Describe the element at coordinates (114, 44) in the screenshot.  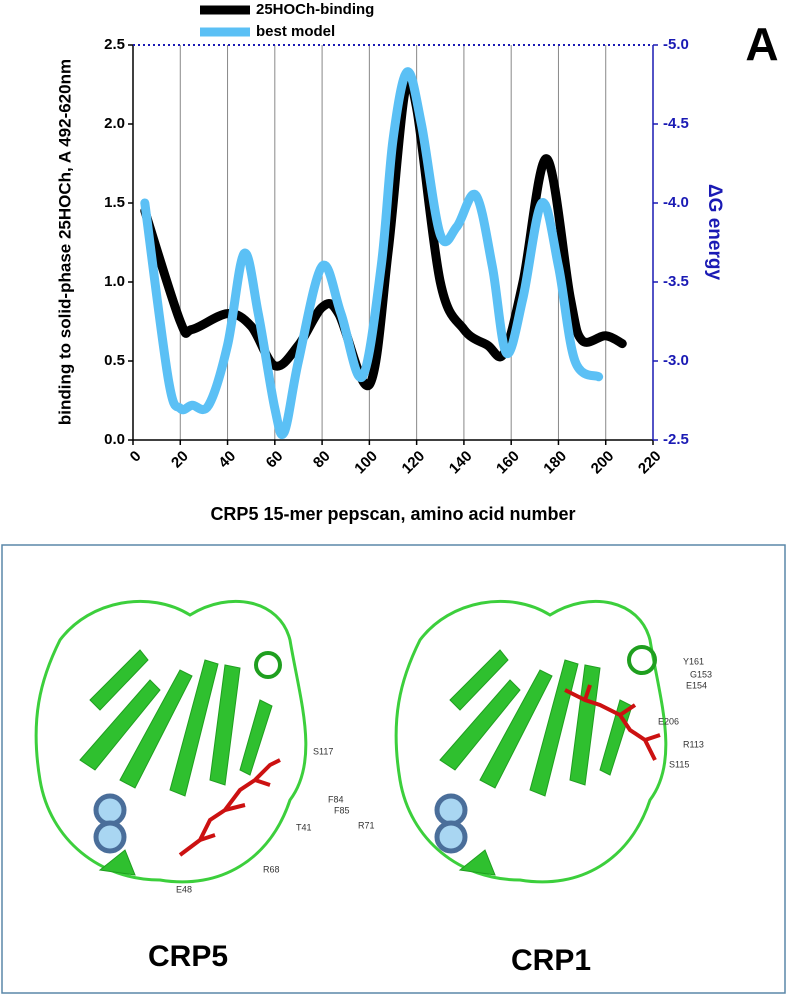
I see `y-tick-label: 2.5` at that location.